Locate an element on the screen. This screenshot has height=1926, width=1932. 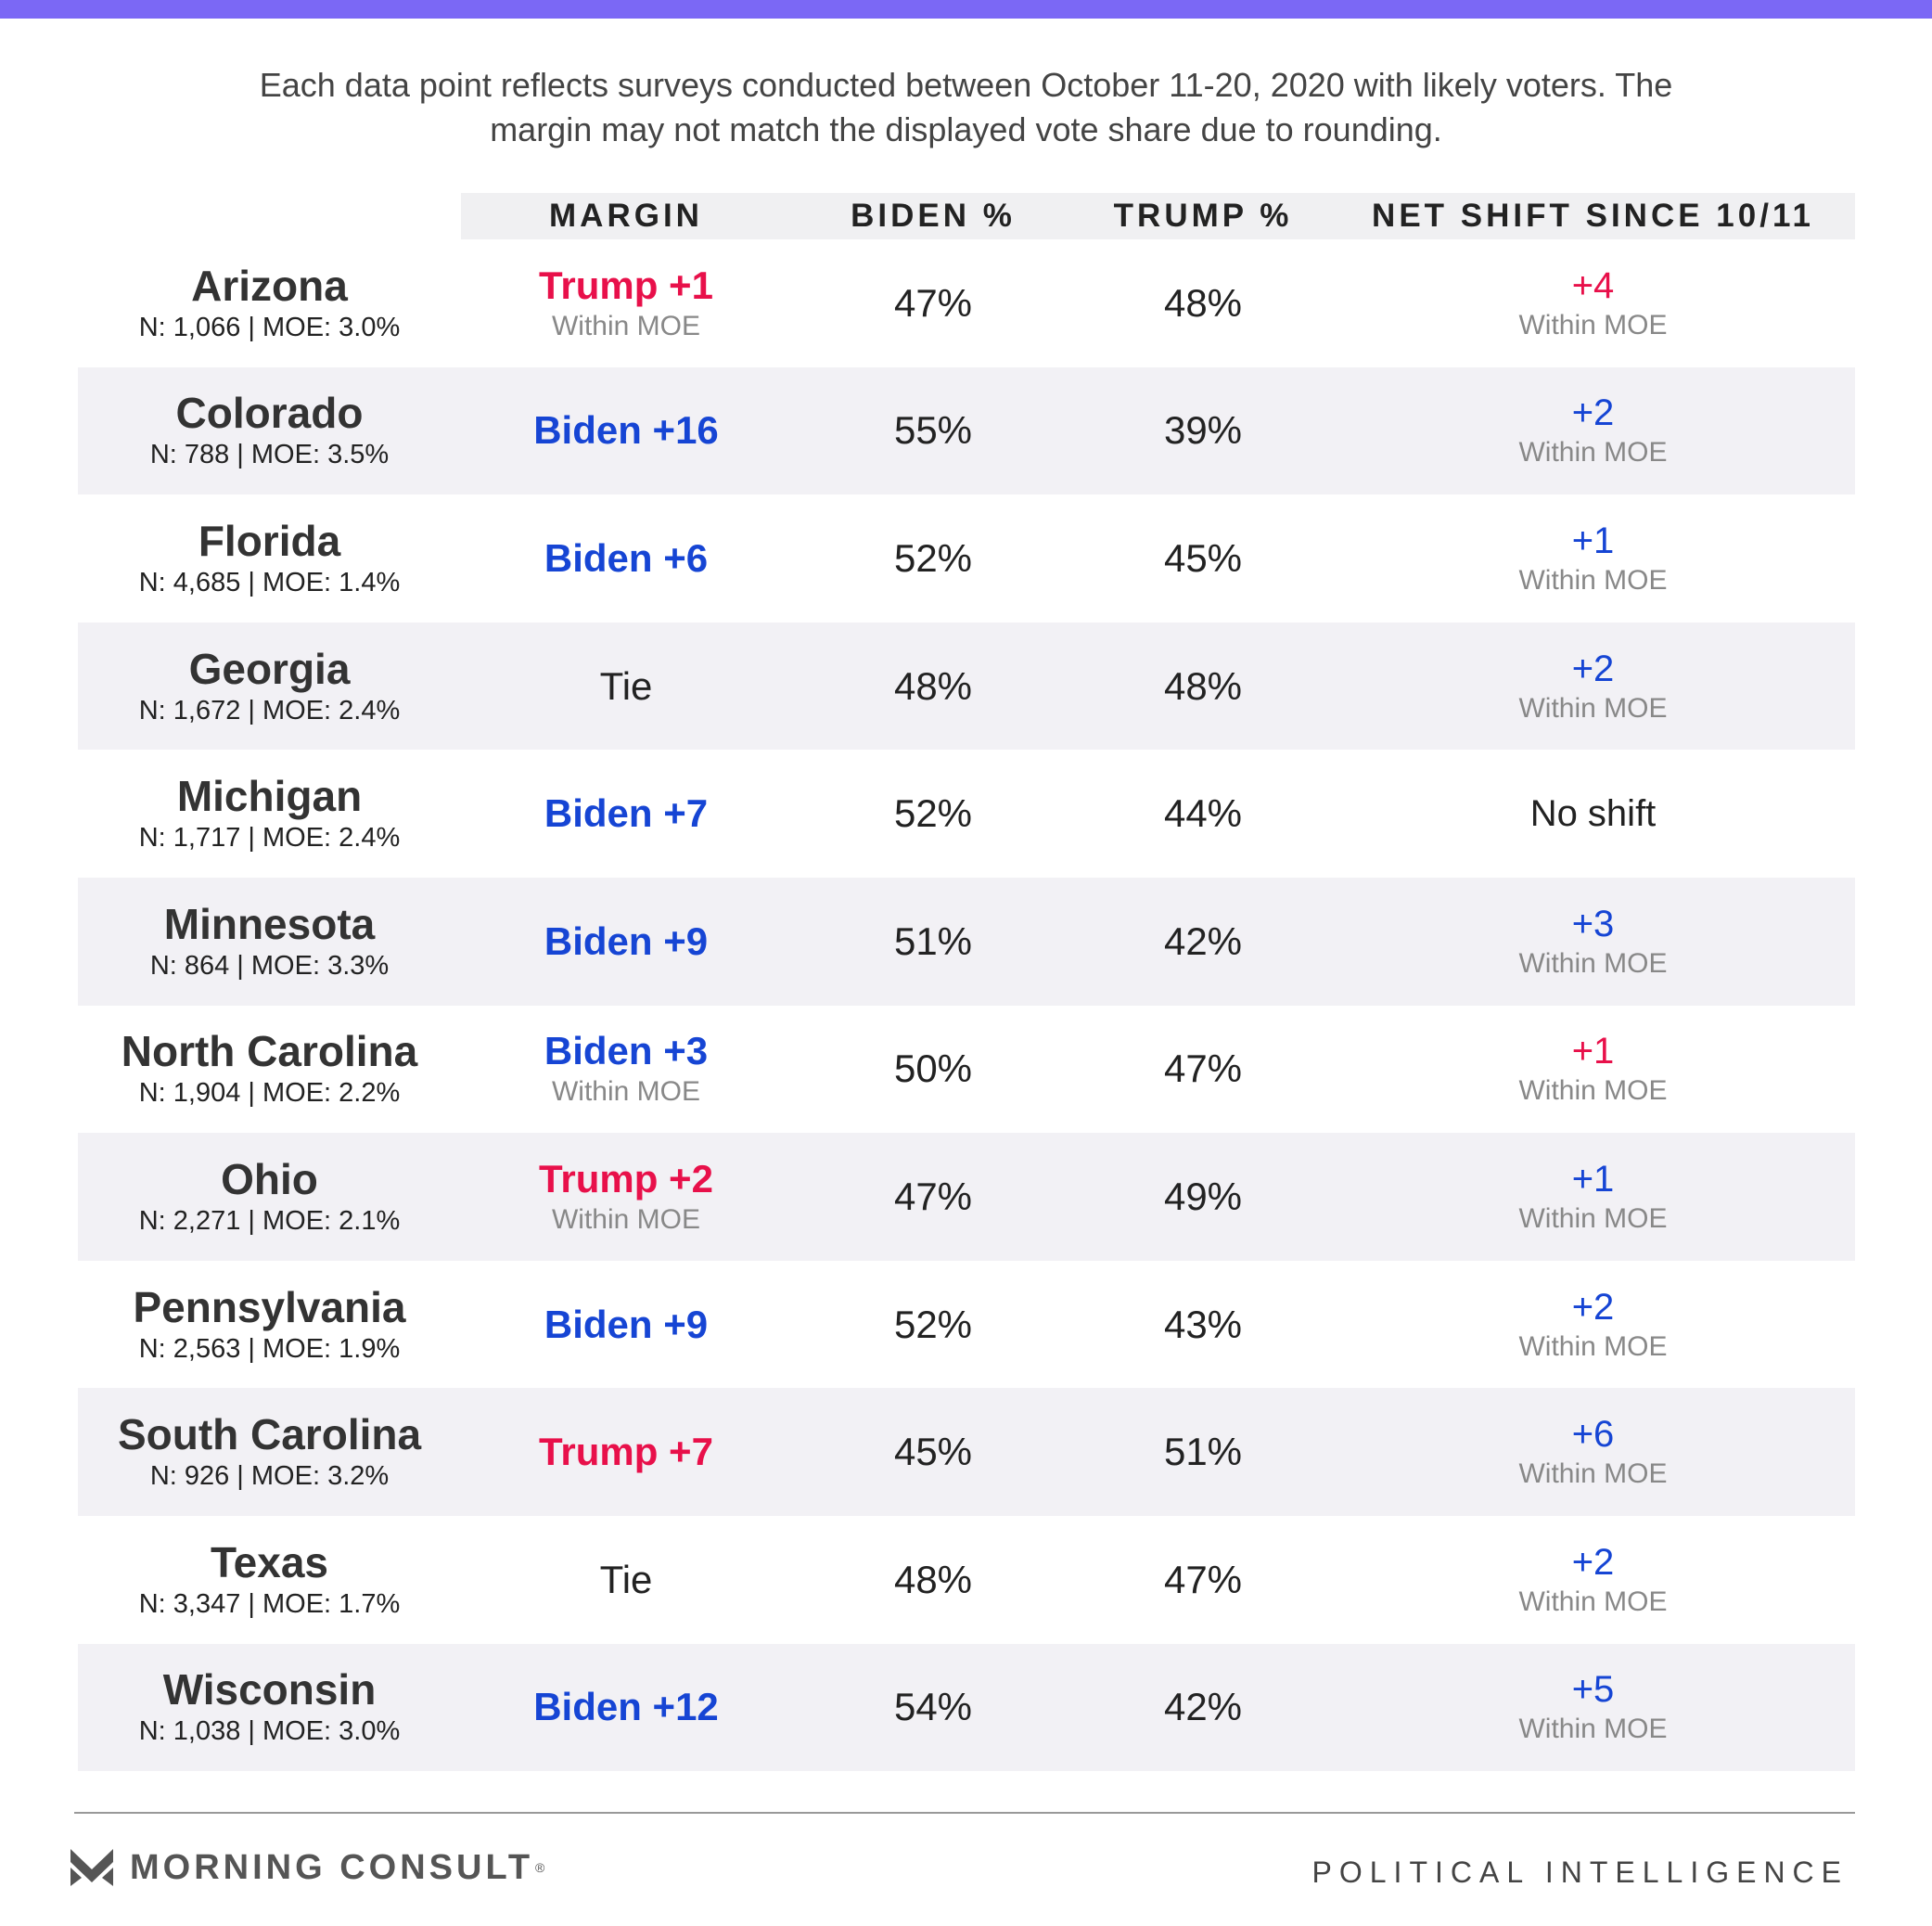
margin-value: Biden +3 is located at coordinates (626, 1051).